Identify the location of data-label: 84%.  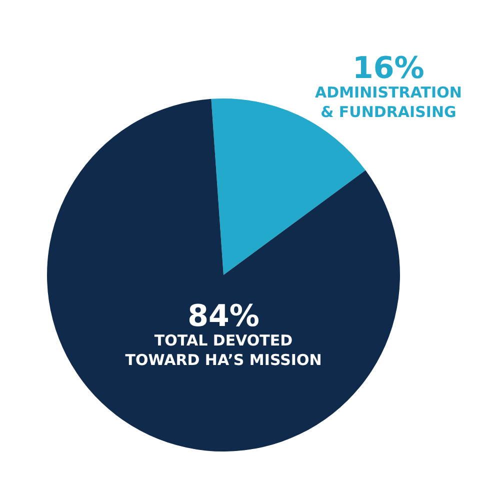
(224, 316).